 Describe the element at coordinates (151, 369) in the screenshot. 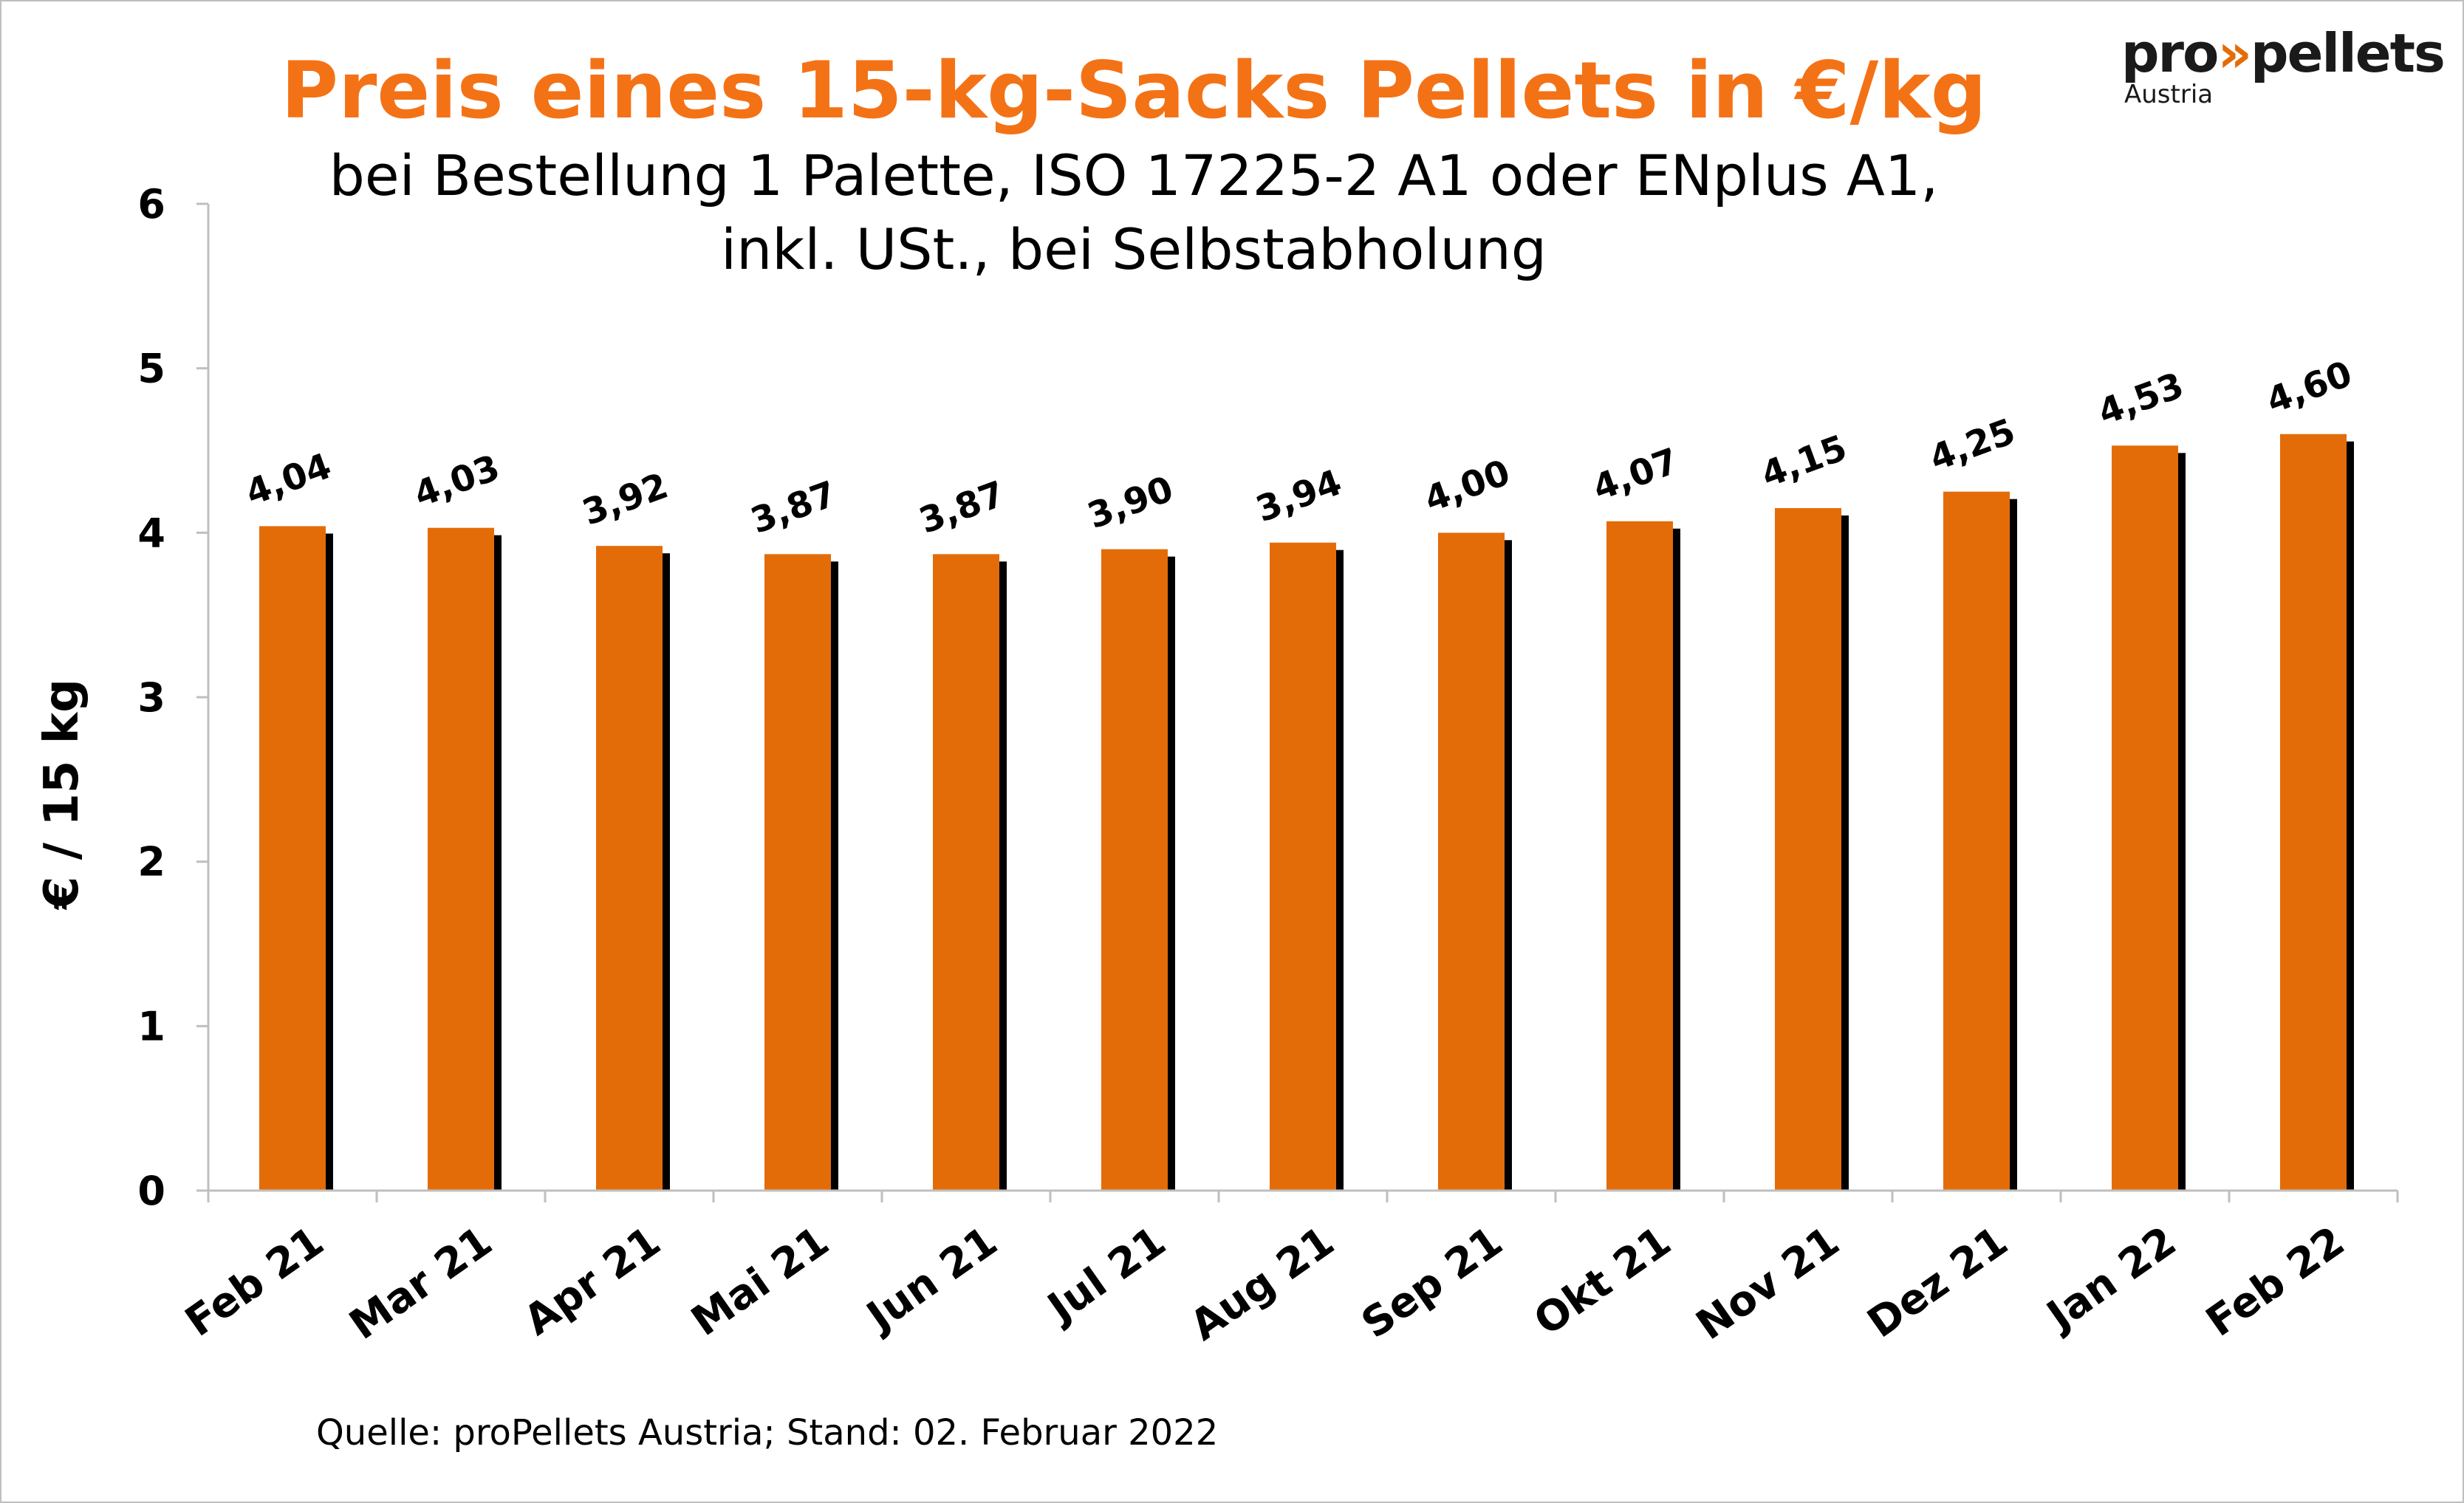

I see `y-tick-label: 5` at that location.